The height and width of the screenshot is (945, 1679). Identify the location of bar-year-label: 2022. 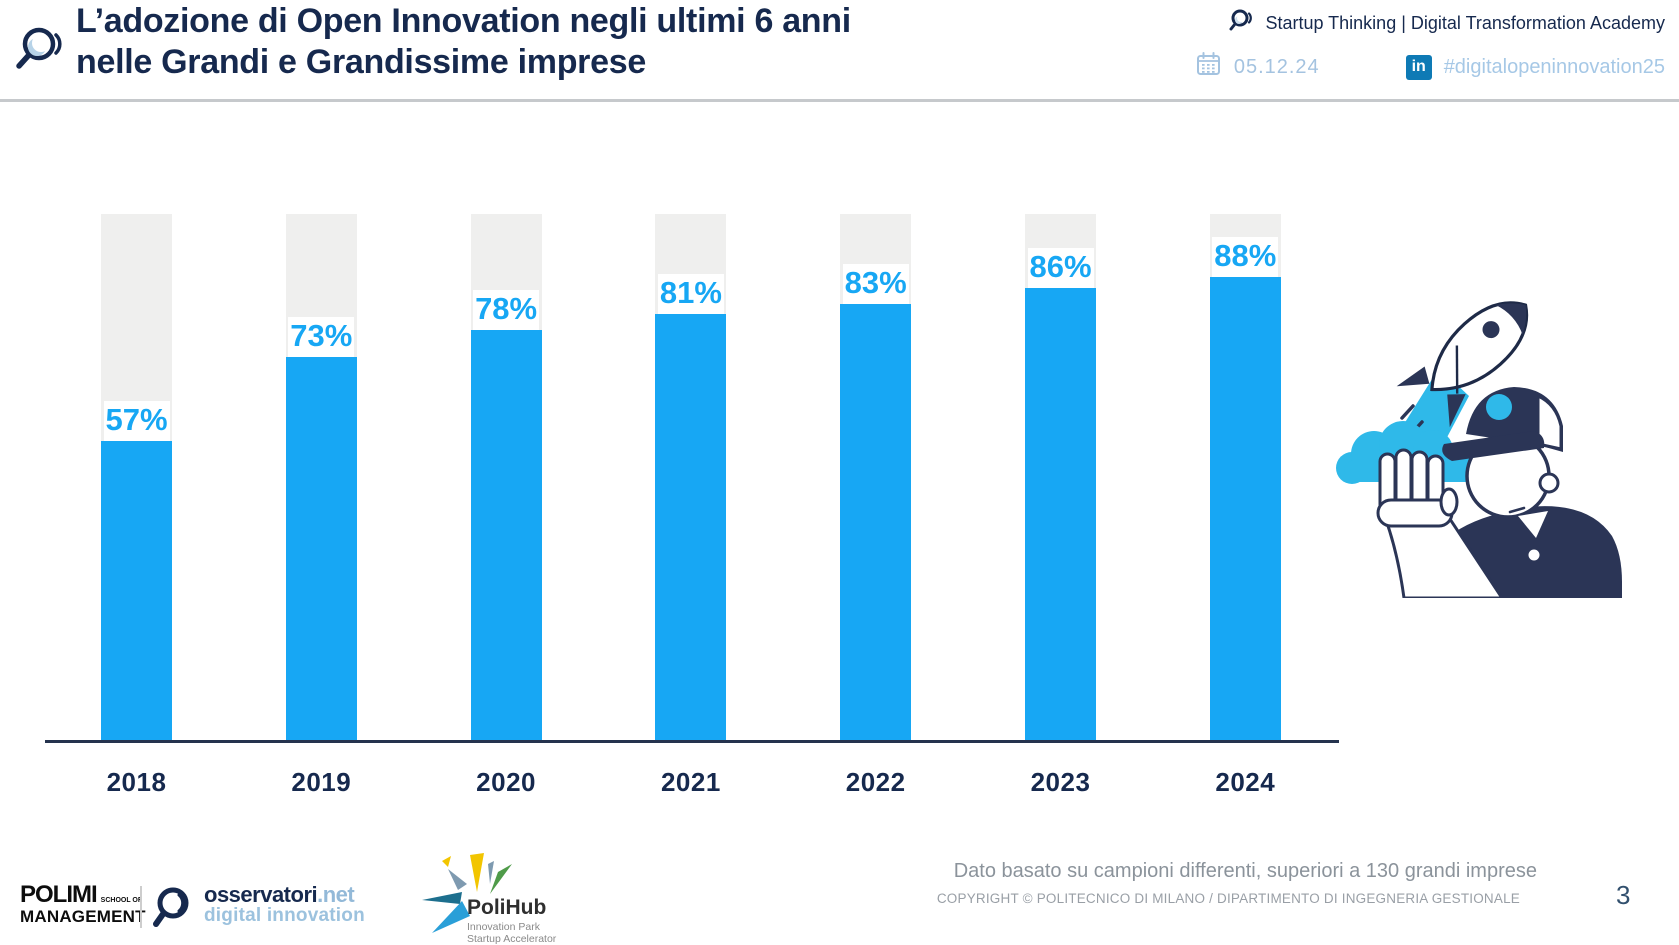
(875, 782).